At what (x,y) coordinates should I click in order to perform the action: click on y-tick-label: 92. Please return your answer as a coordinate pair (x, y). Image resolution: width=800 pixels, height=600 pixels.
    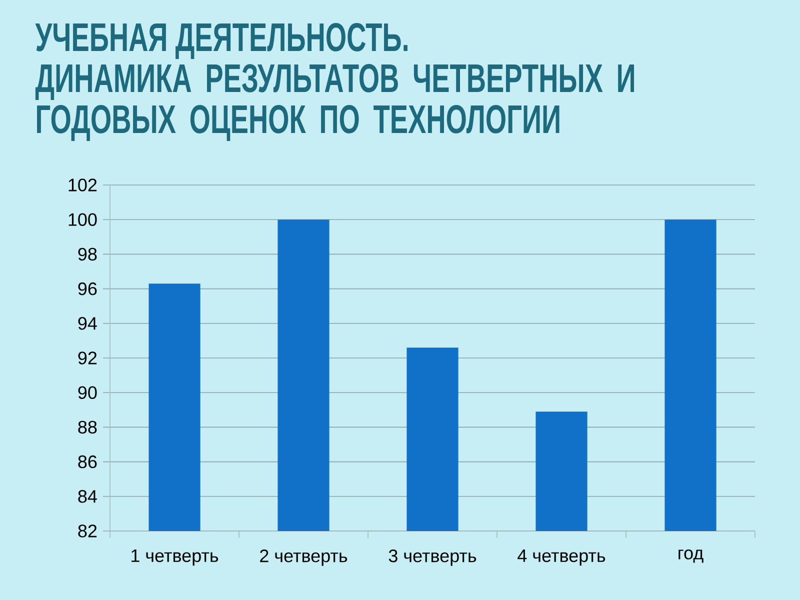
    Looking at the image, I should click on (87, 358).